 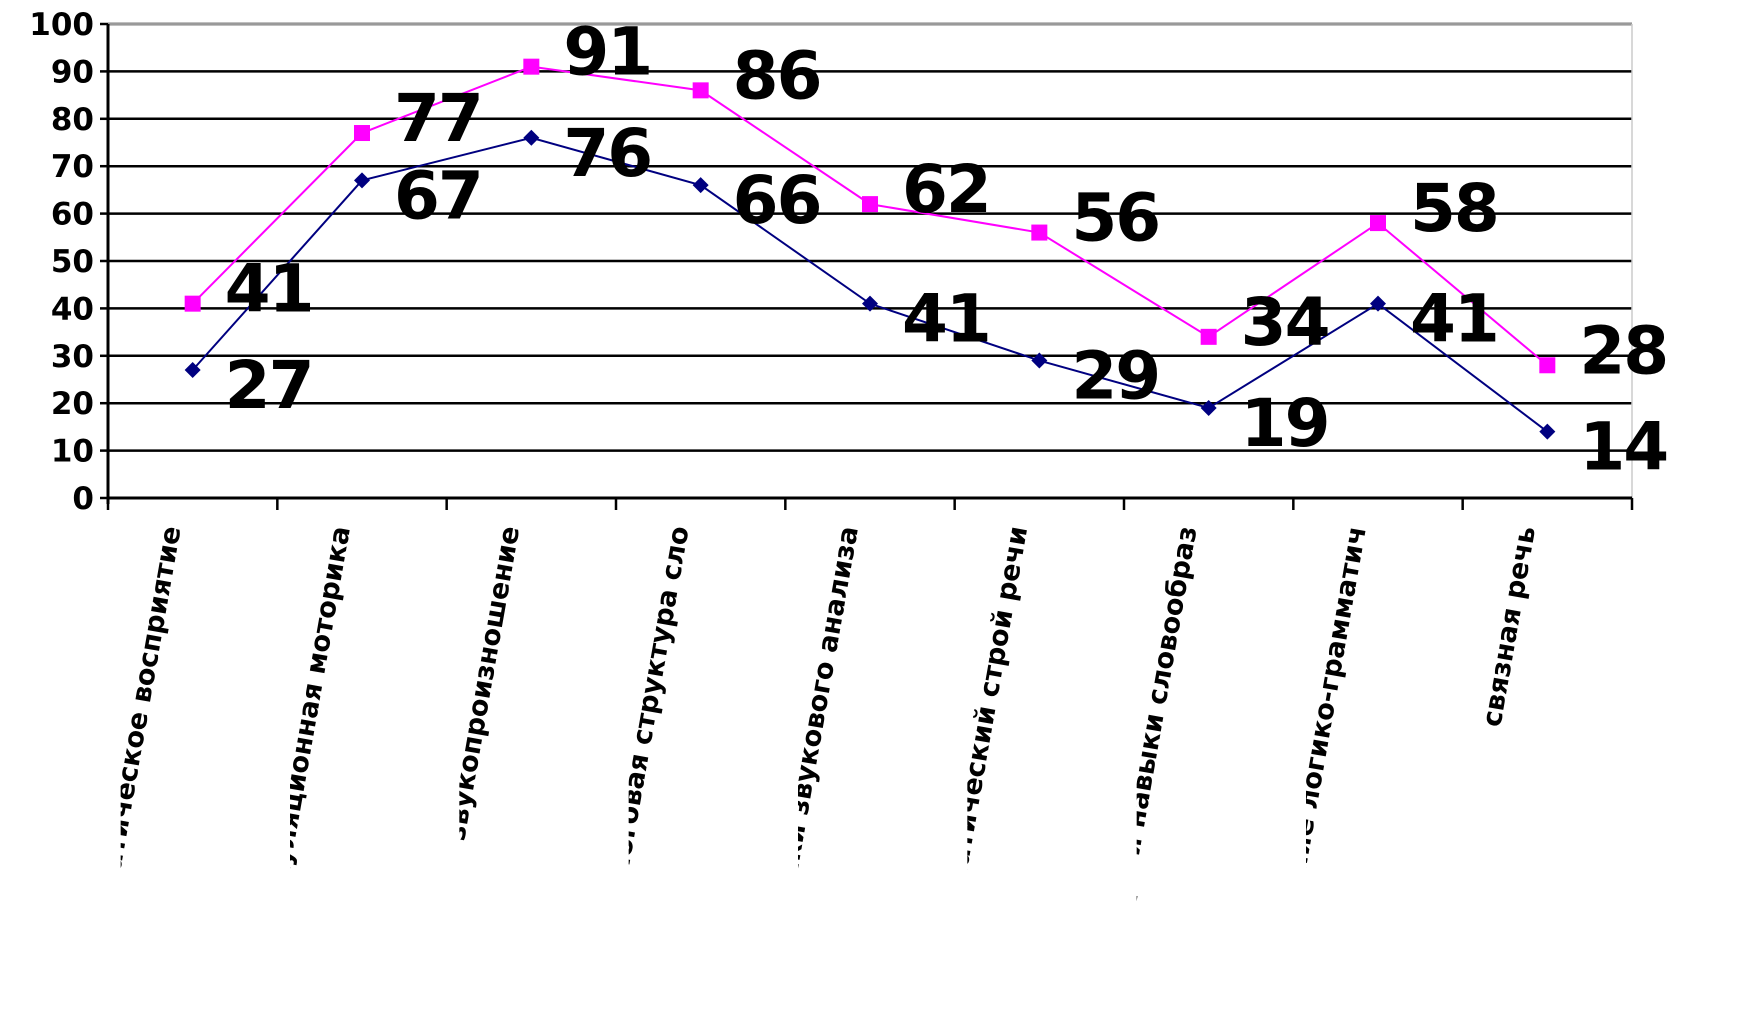 What do you see at coordinates (607, 153) in the screenshot?
I see `data-label: 76` at bounding box center [607, 153].